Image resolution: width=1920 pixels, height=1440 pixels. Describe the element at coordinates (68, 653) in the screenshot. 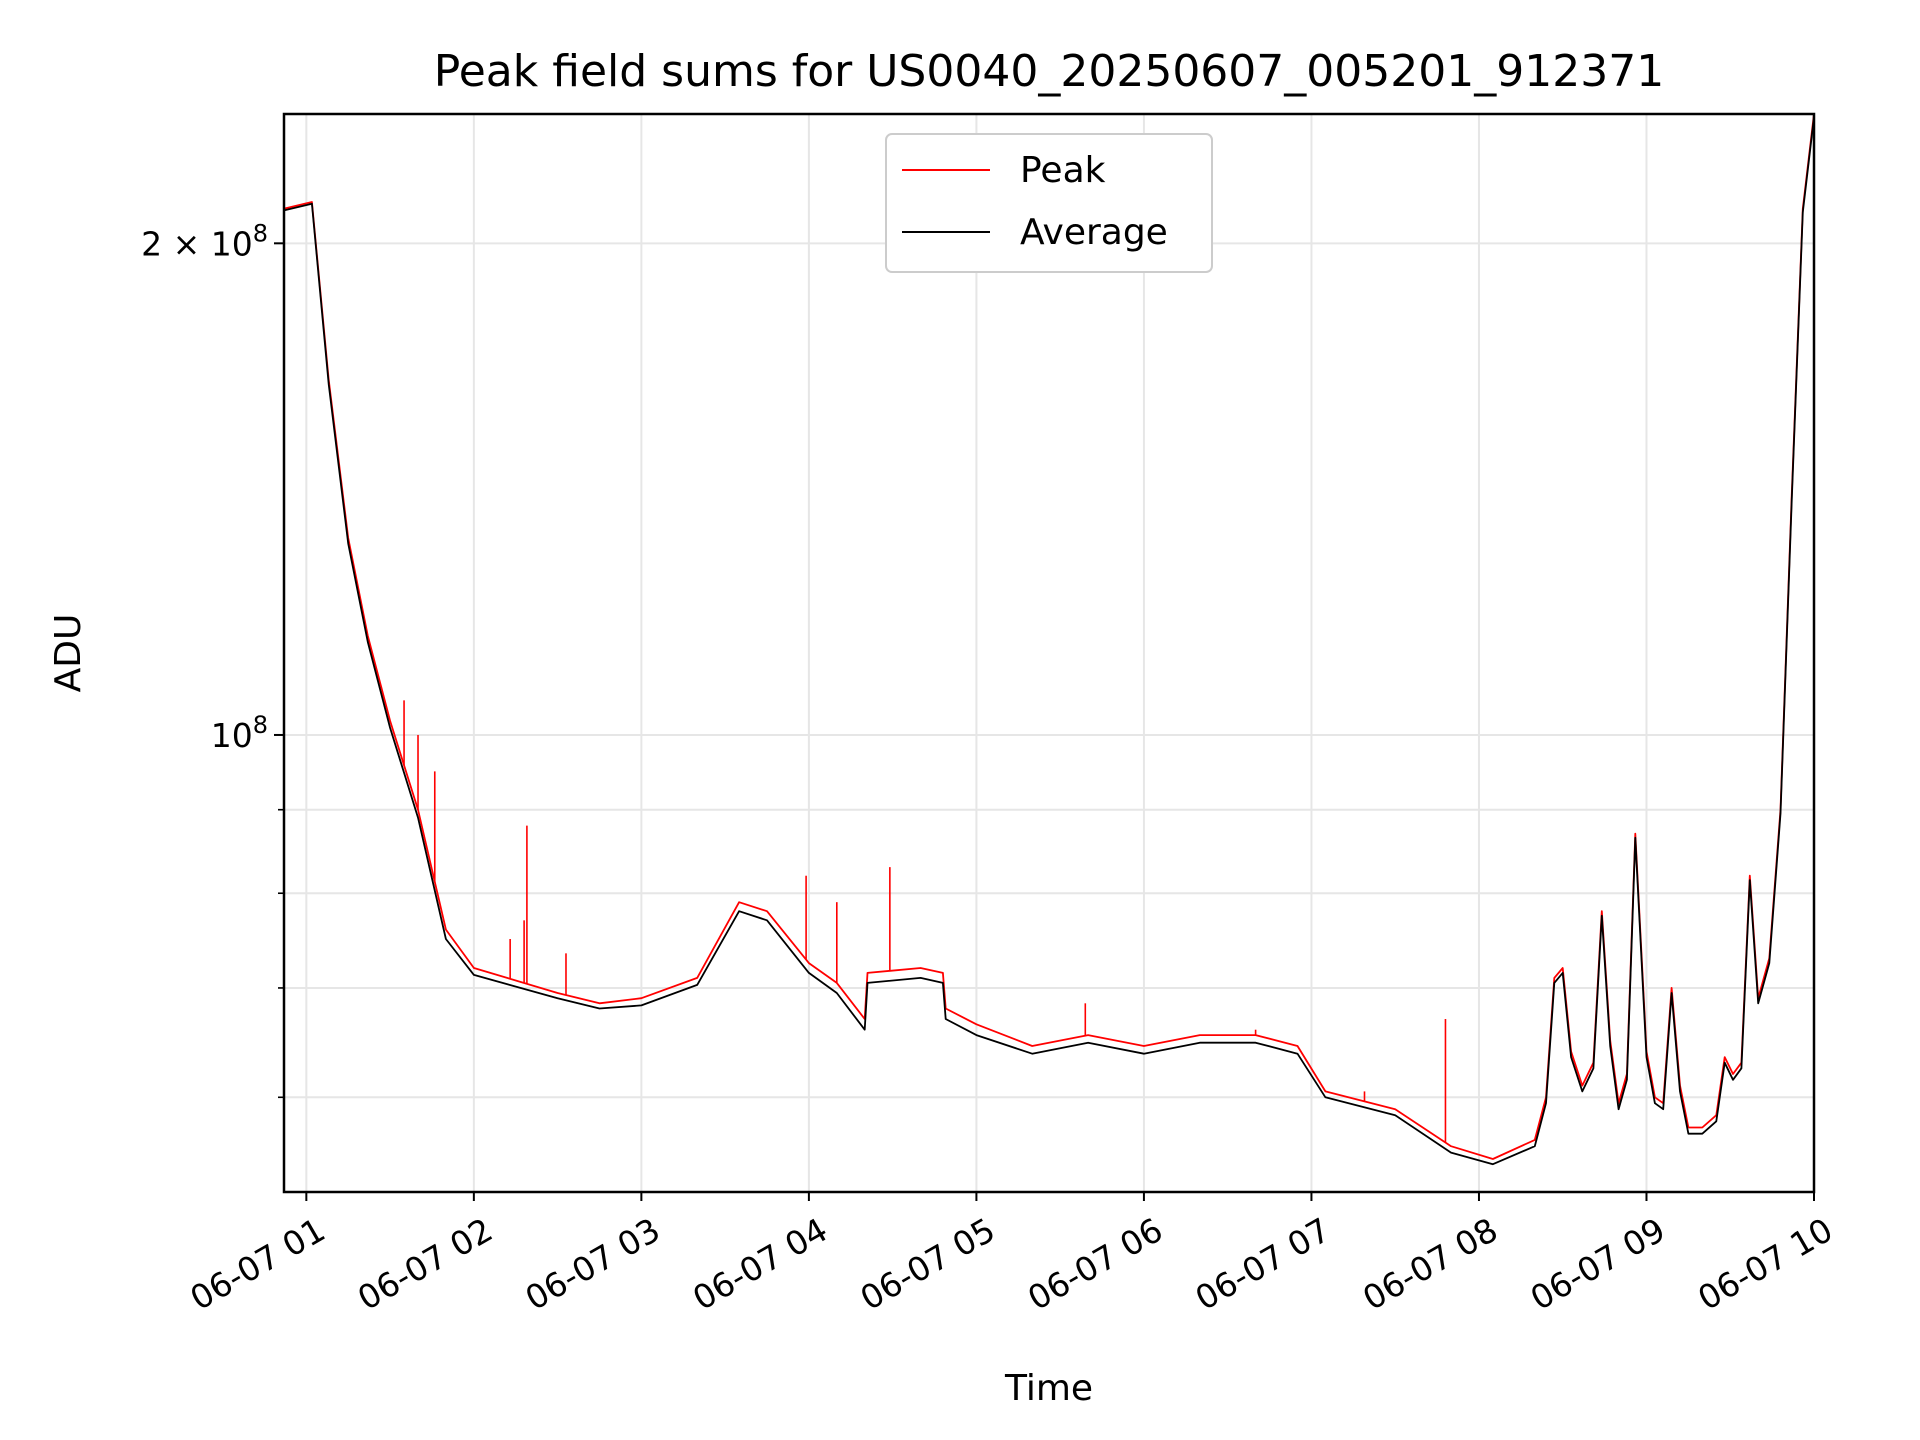

I see `y-axis-label: ADU` at that location.